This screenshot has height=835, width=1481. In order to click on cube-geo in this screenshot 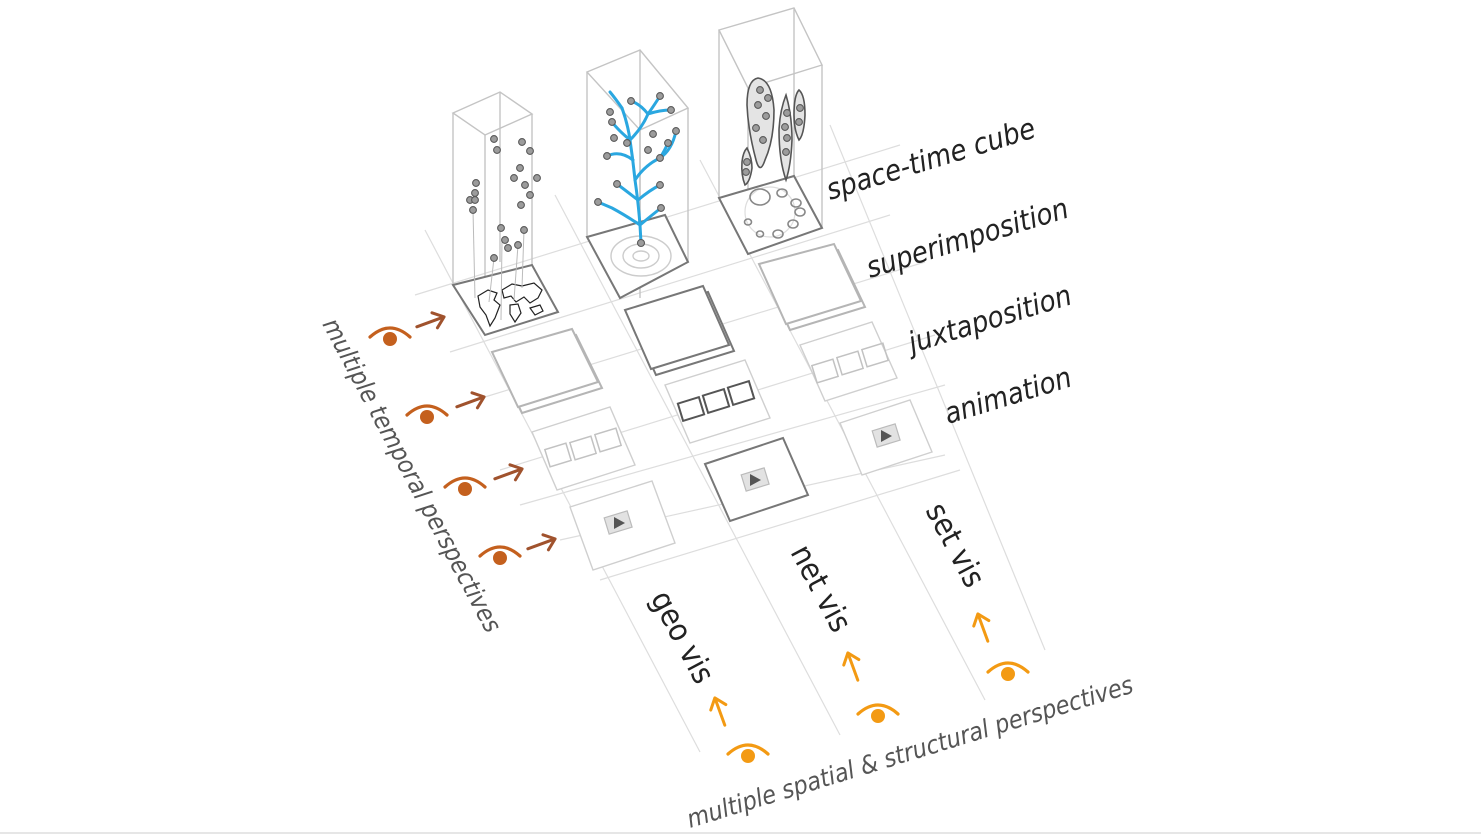, I will do `click(505, 214)`.